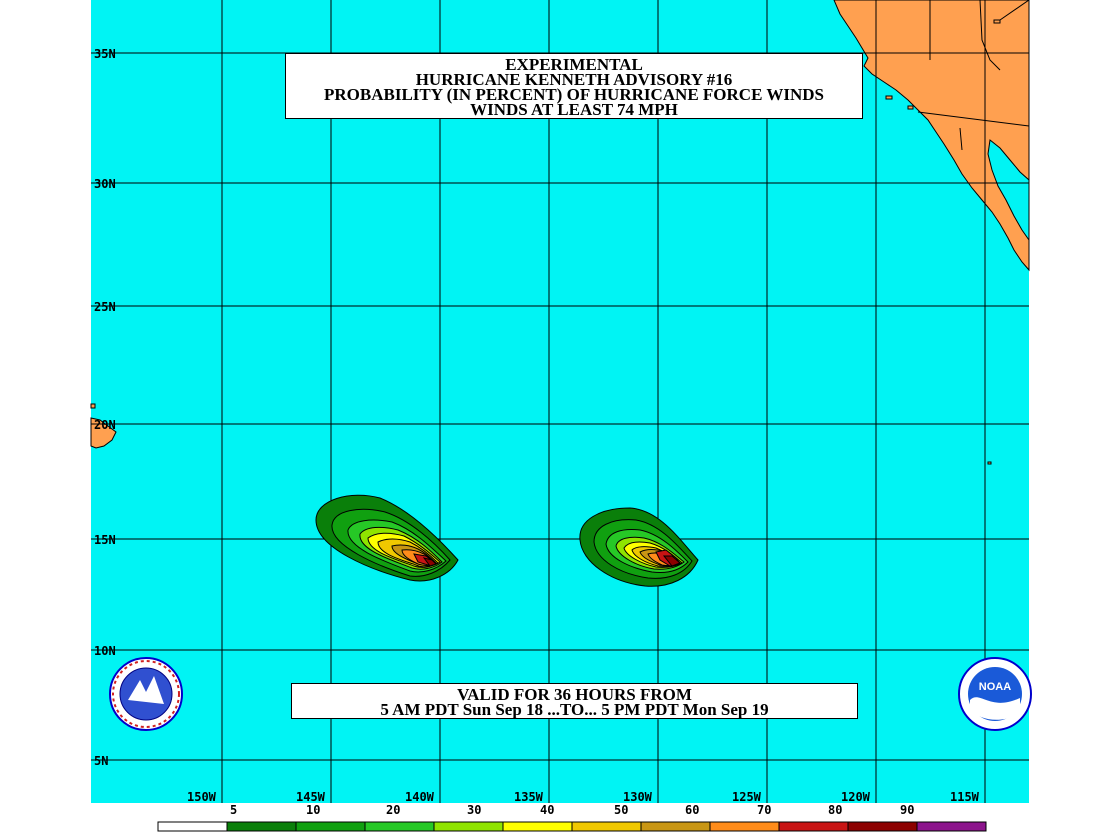  I want to click on noaa-logo-text: NOAA, so click(995, 687).